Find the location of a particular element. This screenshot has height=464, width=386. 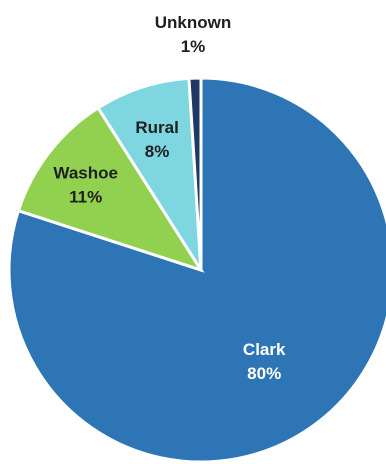

data-label-value-clark: 80% is located at coordinates (264, 373).